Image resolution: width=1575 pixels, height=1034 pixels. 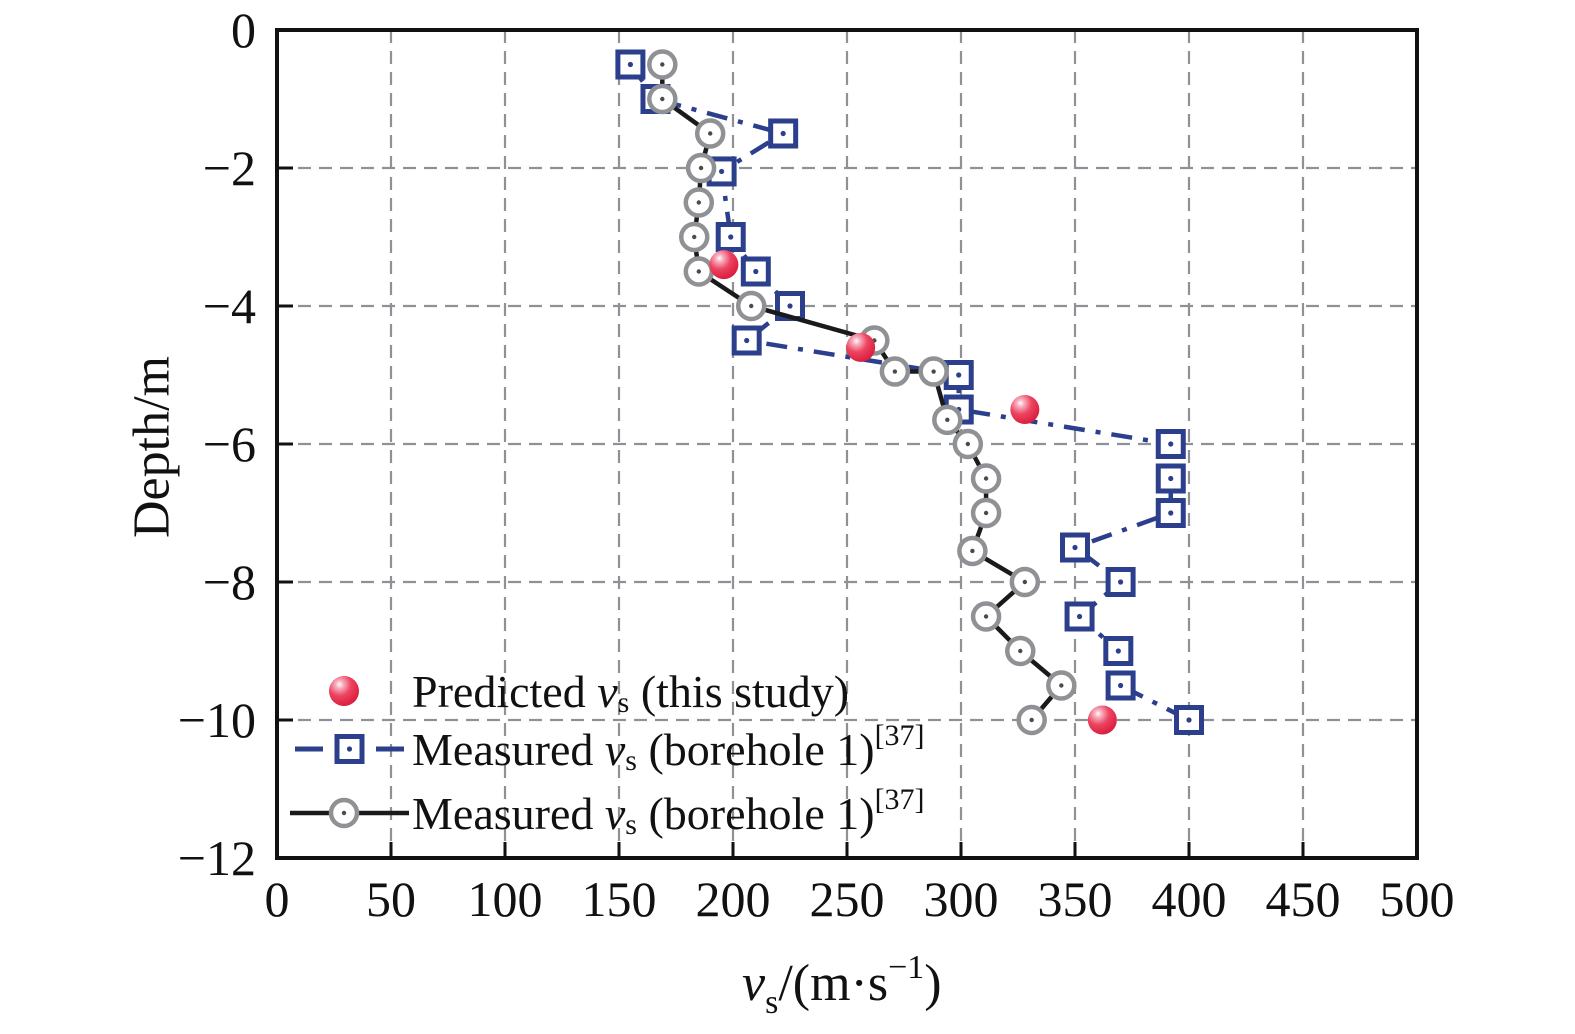 I want to click on y-tick-label: −12, so click(x=217, y=858).